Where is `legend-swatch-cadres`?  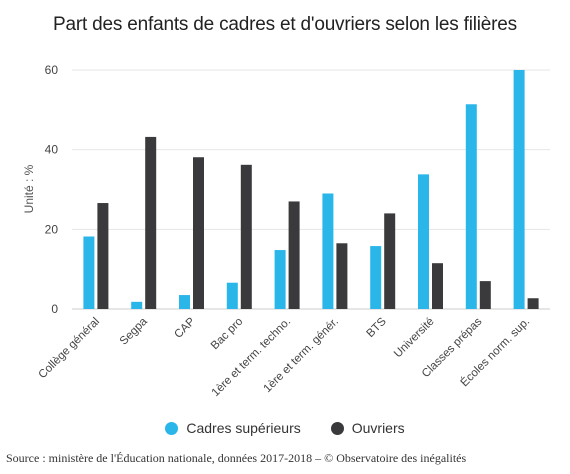
legend-swatch-cadres is located at coordinates (172, 428).